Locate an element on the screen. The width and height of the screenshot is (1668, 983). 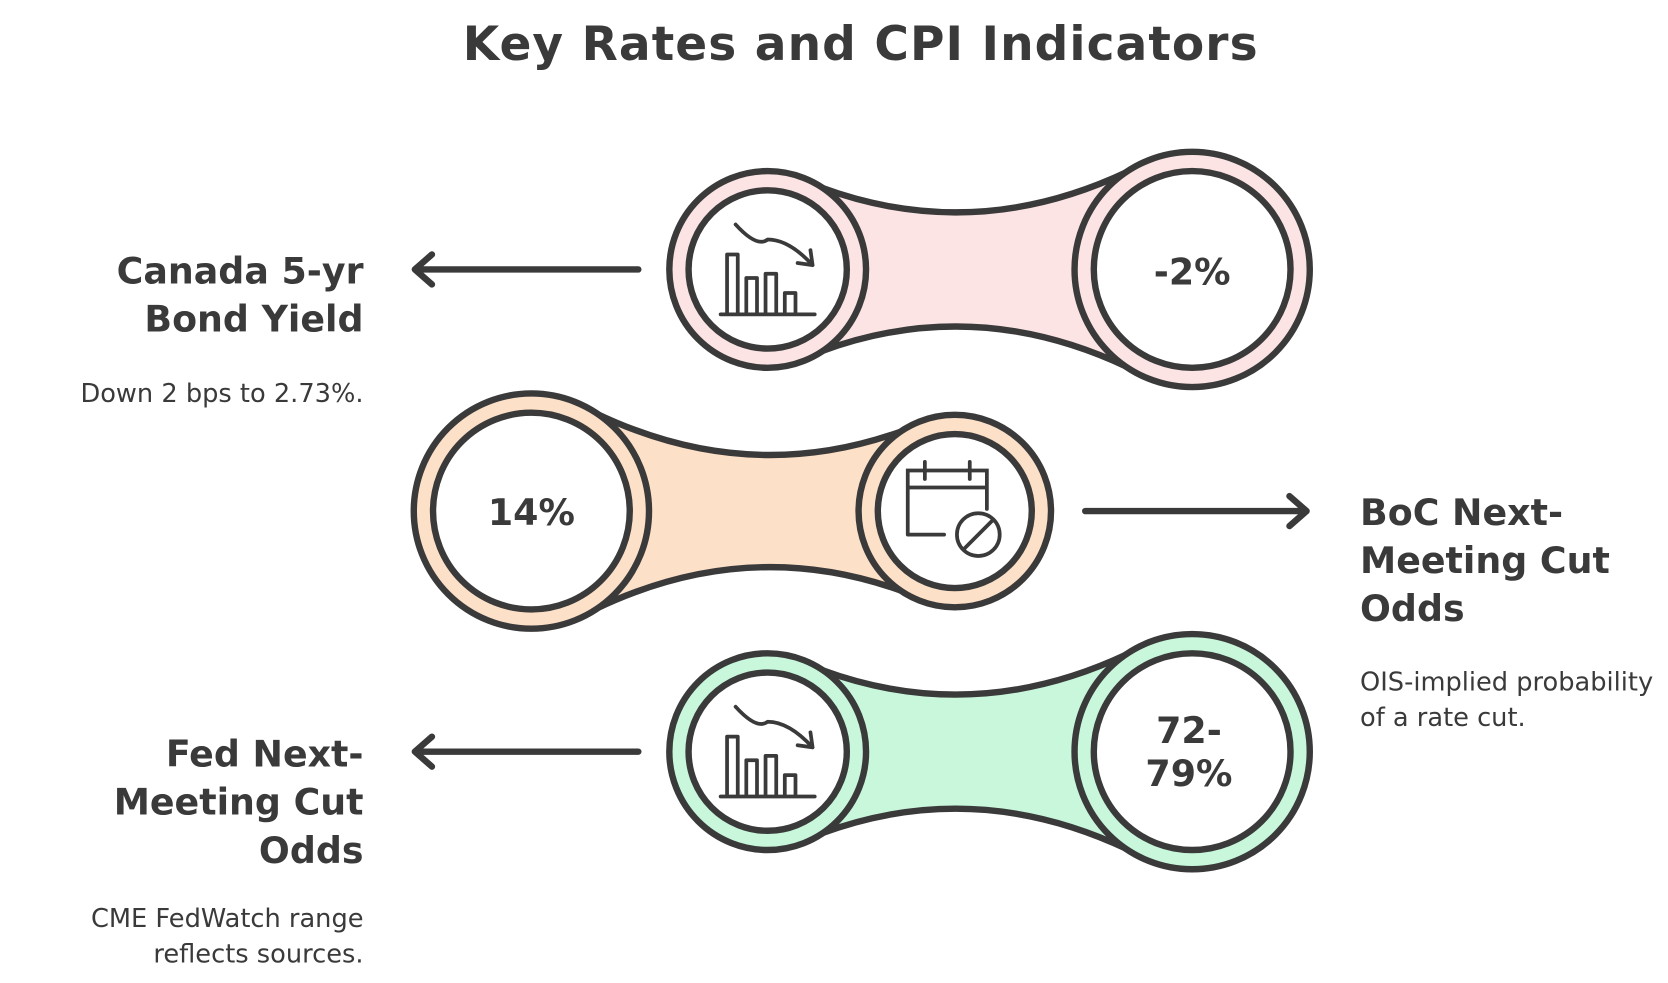
value: -2% is located at coordinates (1192, 273).